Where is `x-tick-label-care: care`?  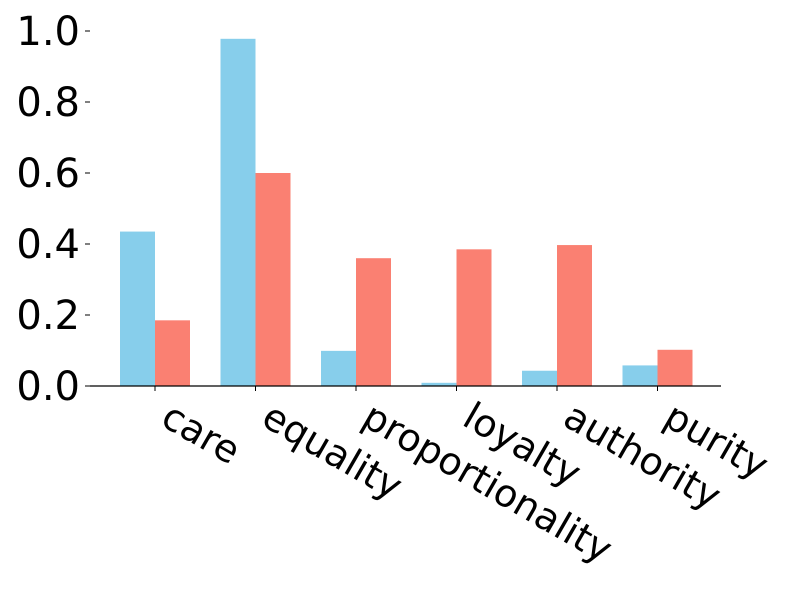 x-tick-label-care: care is located at coordinates (201, 433).